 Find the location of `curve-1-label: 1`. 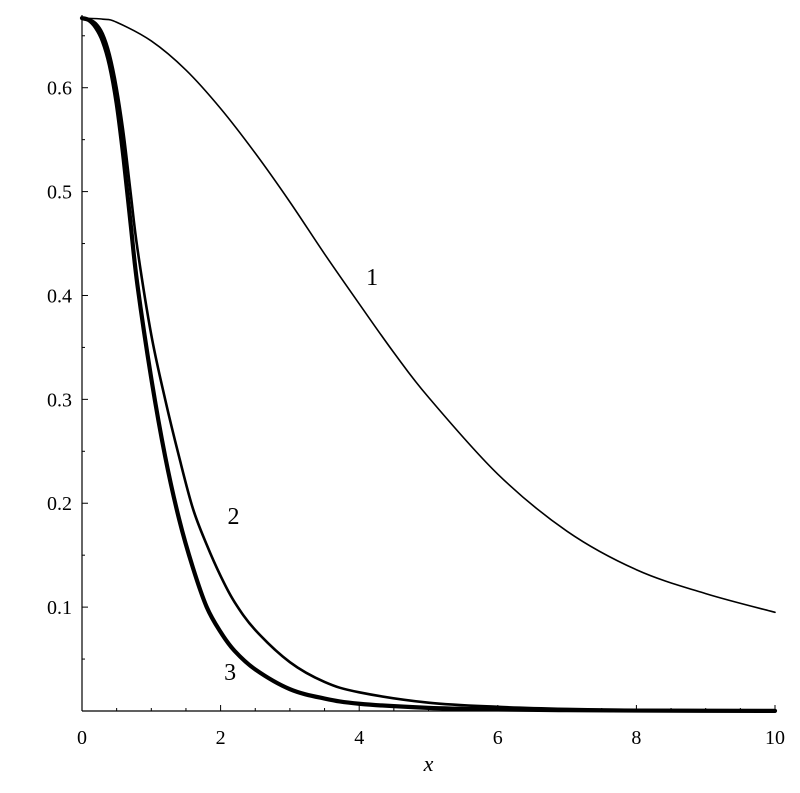

curve-1-label: 1 is located at coordinates (372, 278).